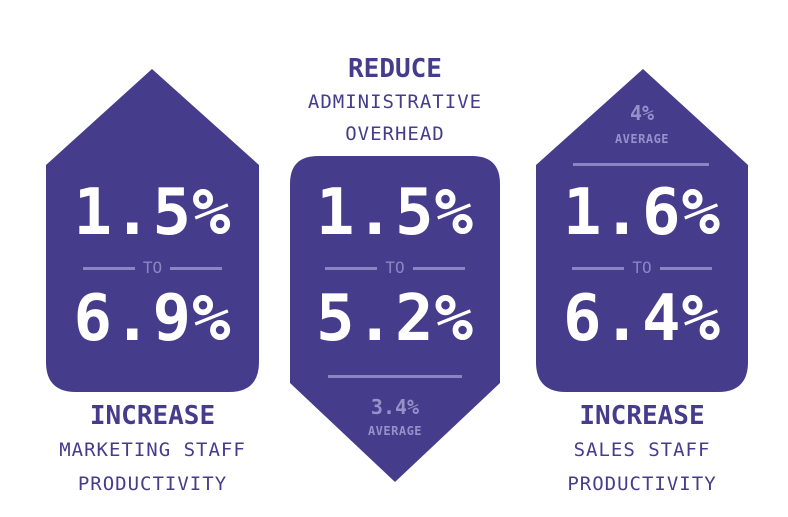 Image resolution: width=788 pixels, height=517 pixels. What do you see at coordinates (395, 376) in the screenshot?
I see `middle-average-divider` at bounding box center [395, 376].